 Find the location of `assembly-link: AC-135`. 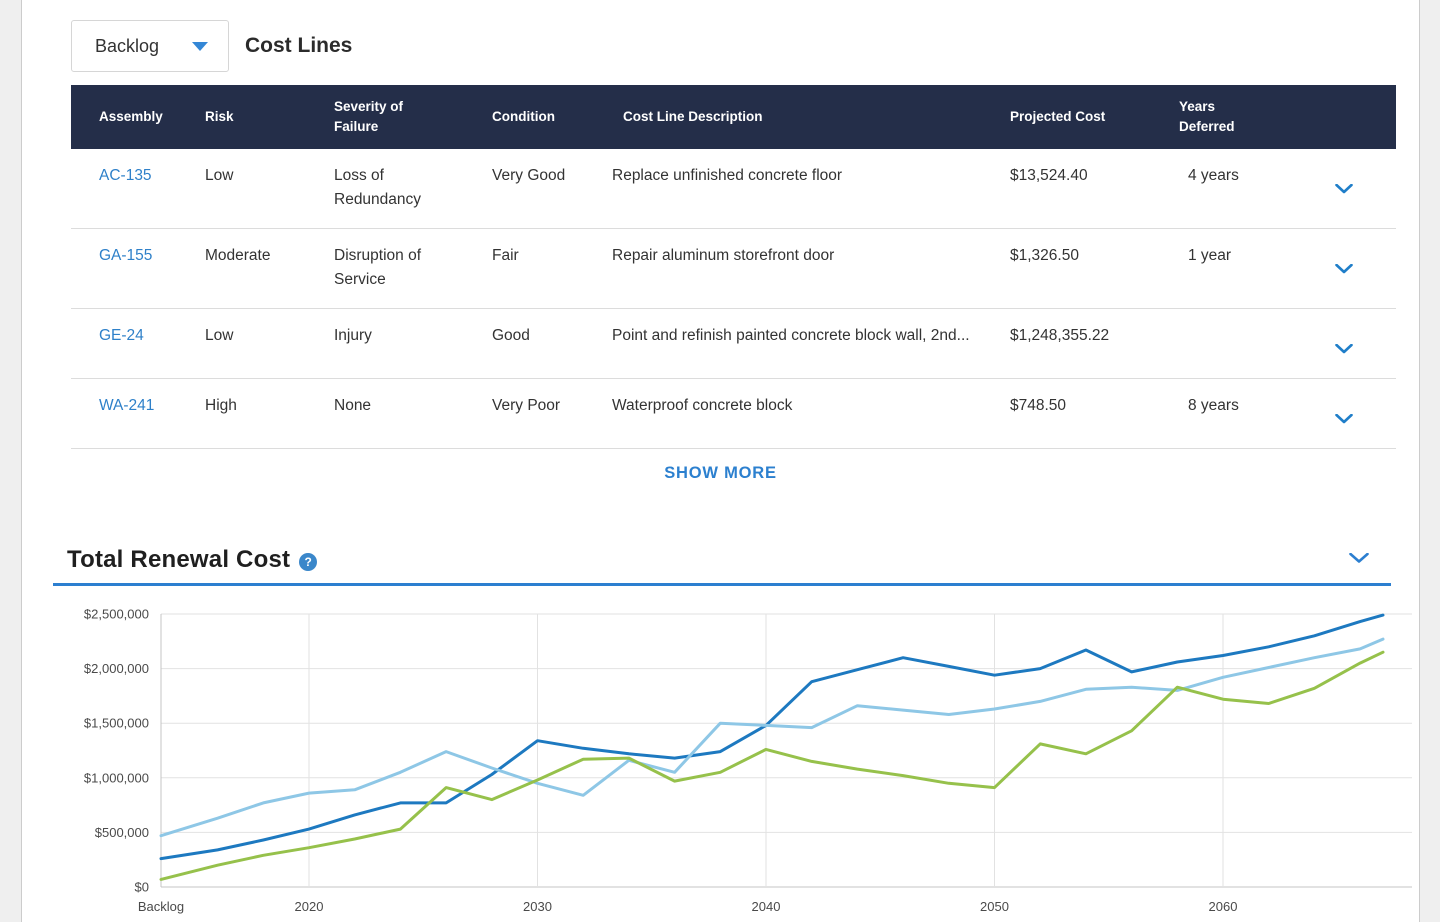

assembly-link: AC-135 is located at coordinates (125, 175).